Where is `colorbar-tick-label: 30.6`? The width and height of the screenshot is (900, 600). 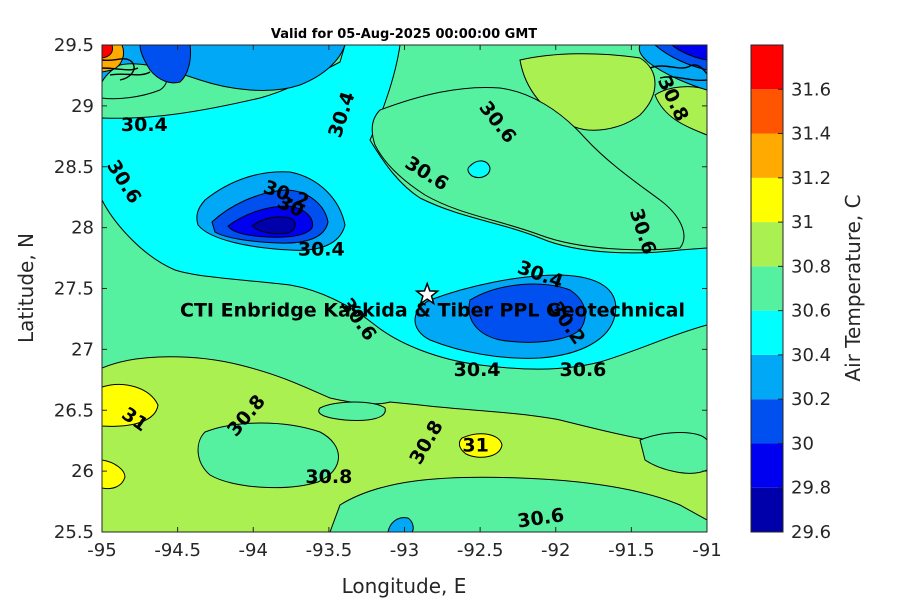 colorbar-tick-label: 30.6 is located at coordinates (811, 311).